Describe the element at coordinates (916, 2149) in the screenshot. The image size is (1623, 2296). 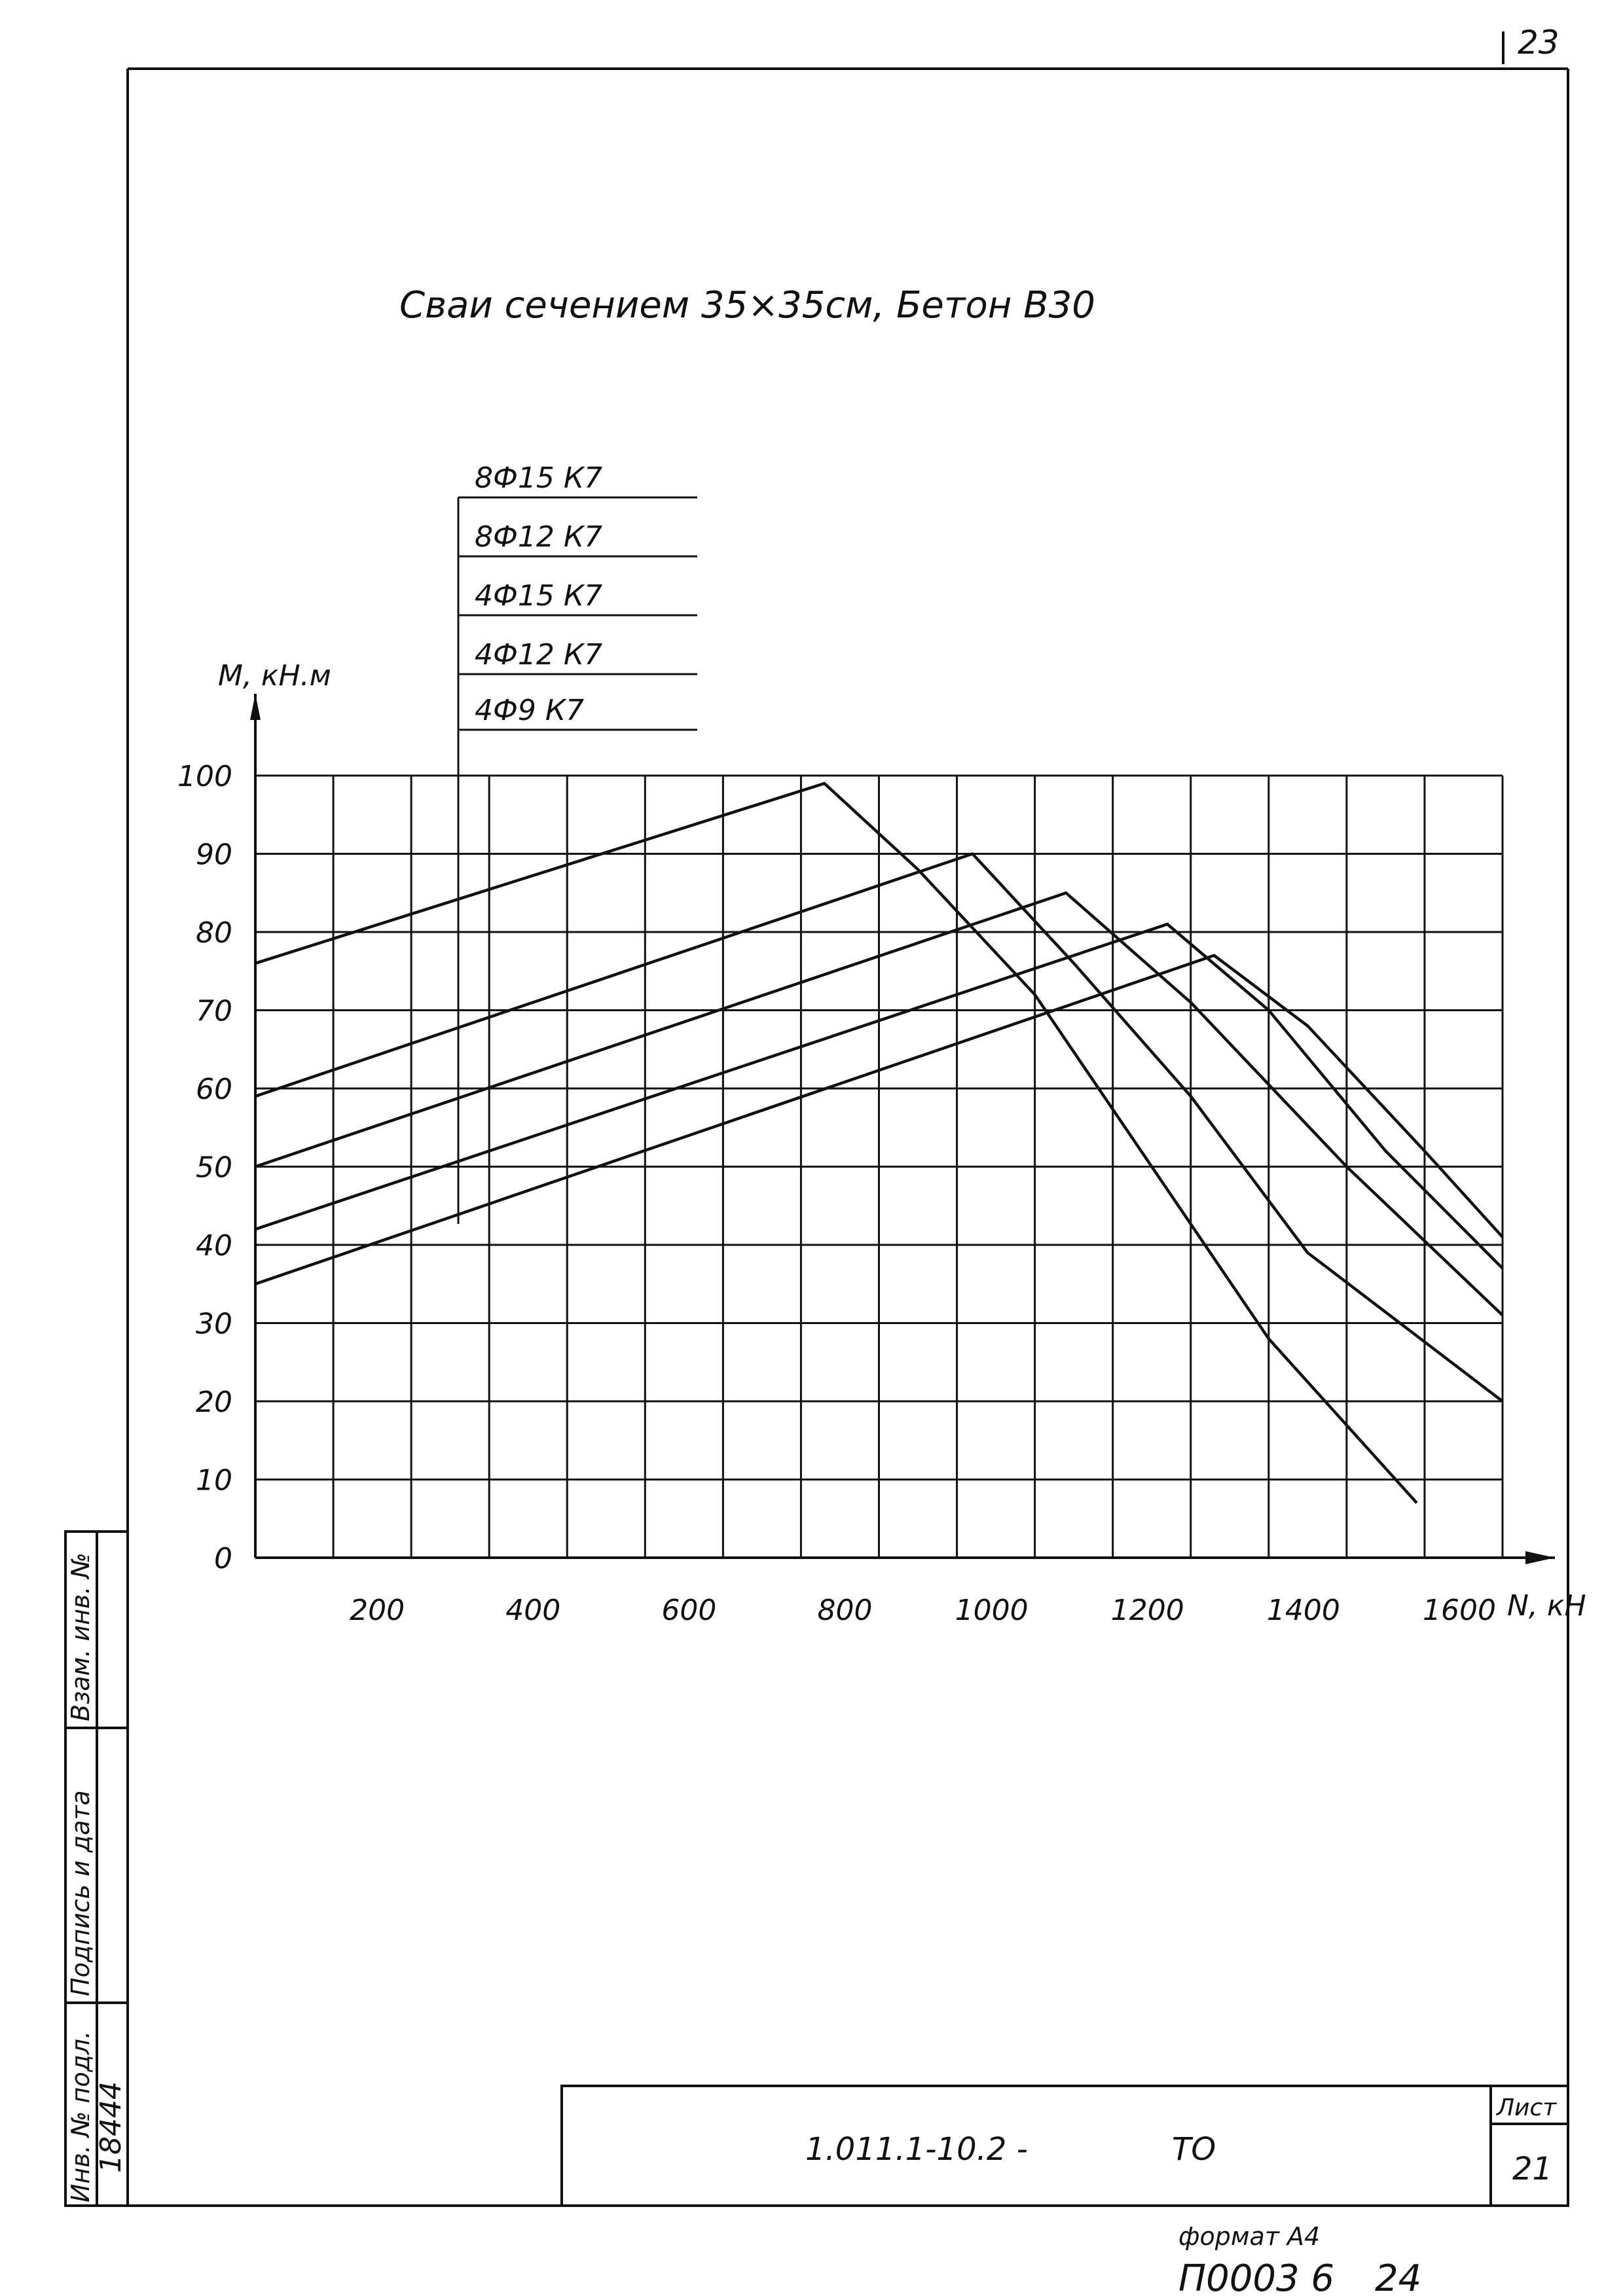
I see `doc-designation: 1.011.1-10.2 -` at that location.